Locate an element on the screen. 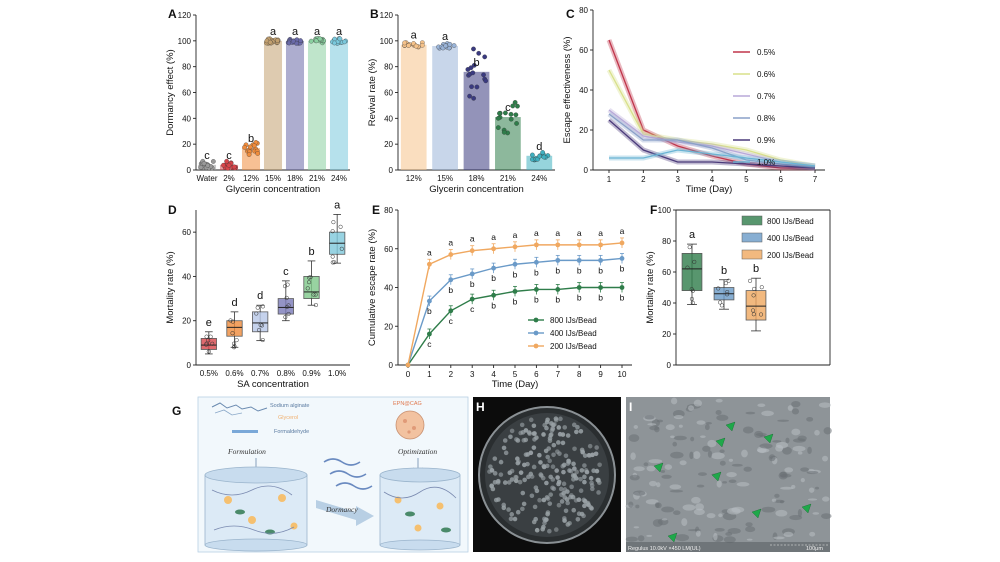 The height and width of the screenshot is (562, 1000). bar is located at coordinates (413, 107).